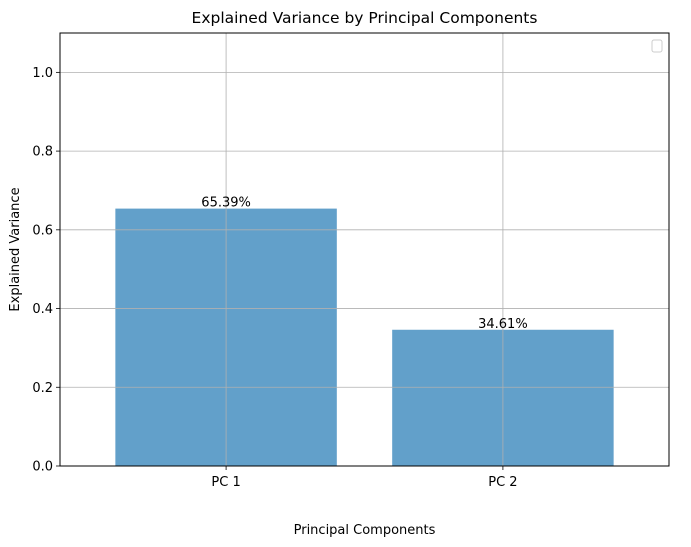 The height and width of the screenshot is (547, 691). What do you see at coordinates (15, 249) in the screenshot?
I see `y-axis-label: Explained Variance` at bounding box center [15, 249].